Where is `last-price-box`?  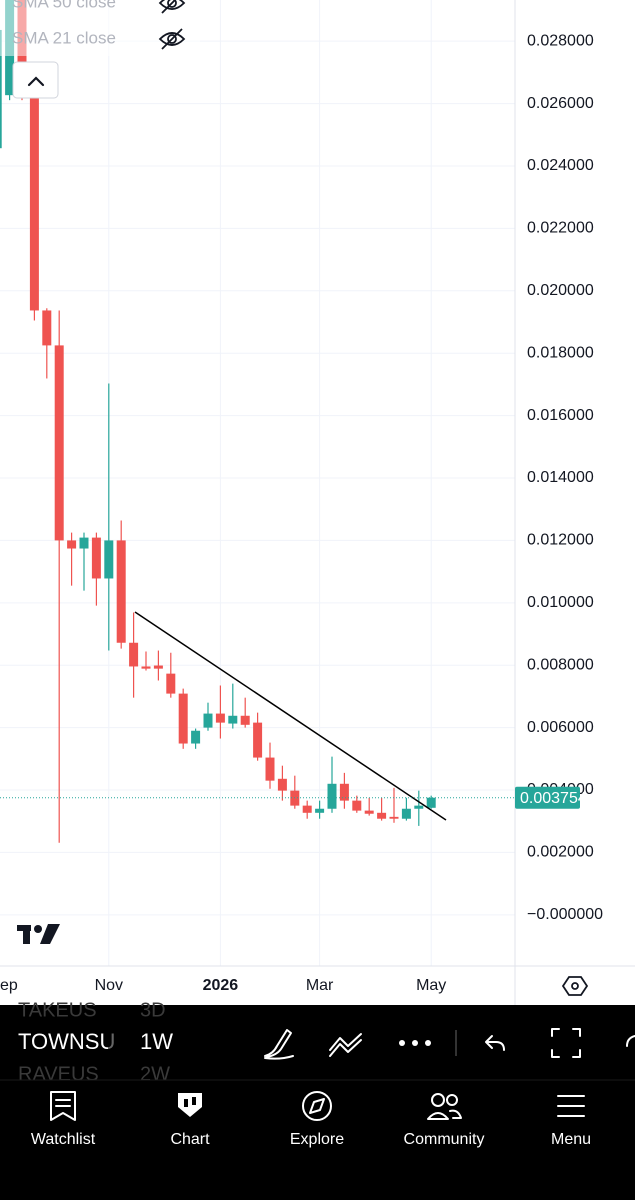
last-price-box is located at coordinates (547, 797).